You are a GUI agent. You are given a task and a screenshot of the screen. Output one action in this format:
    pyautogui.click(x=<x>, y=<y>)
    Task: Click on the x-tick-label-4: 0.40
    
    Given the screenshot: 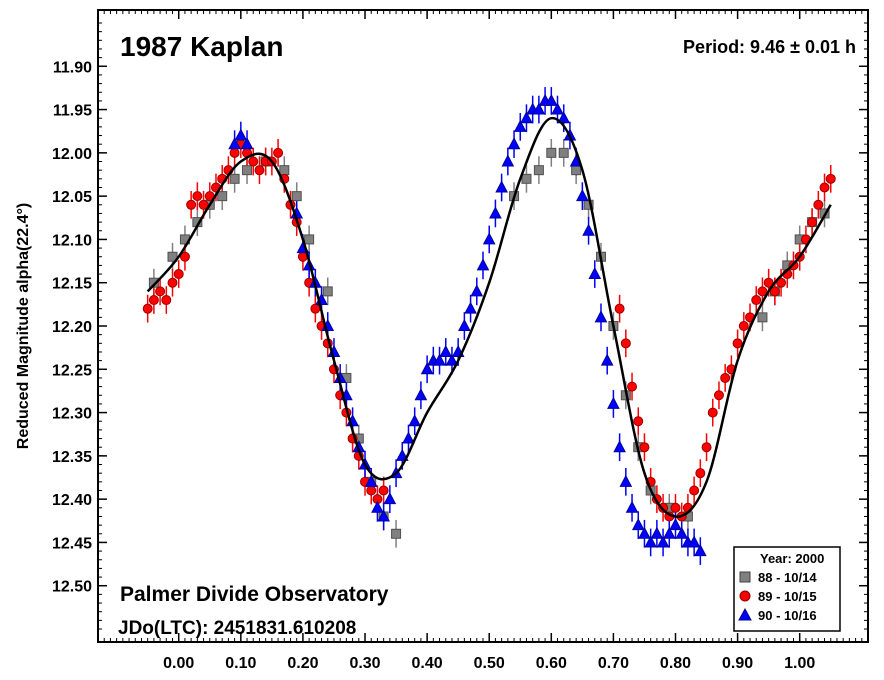 What is the action you would take?
    pyautogui.click(x=427, y=663)
    